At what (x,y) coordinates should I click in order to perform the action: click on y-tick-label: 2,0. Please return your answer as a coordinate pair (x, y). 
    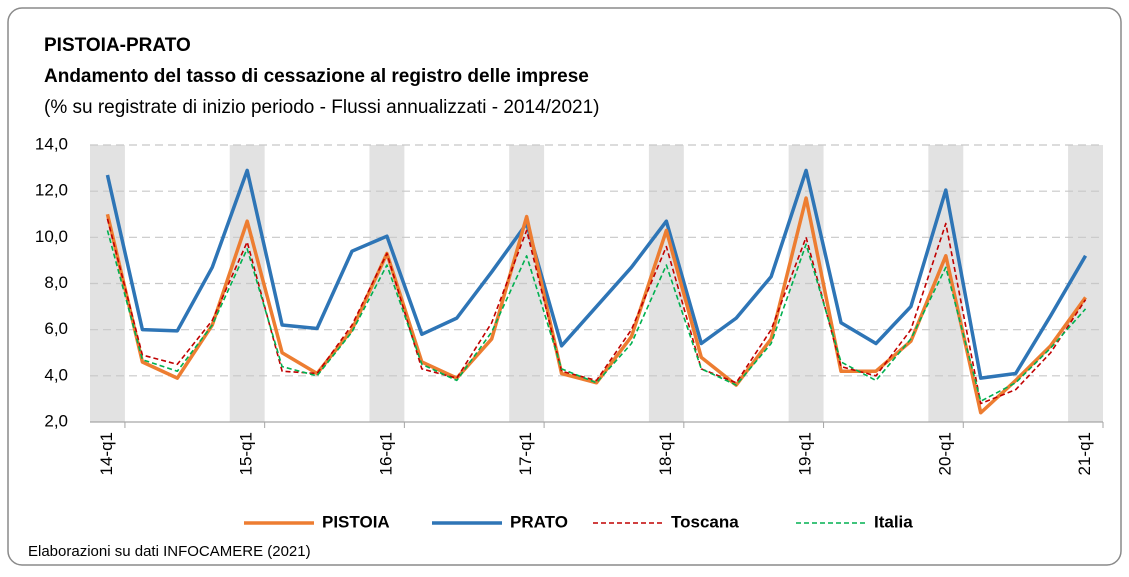
    Looking at the image, I should click on (56, 420).